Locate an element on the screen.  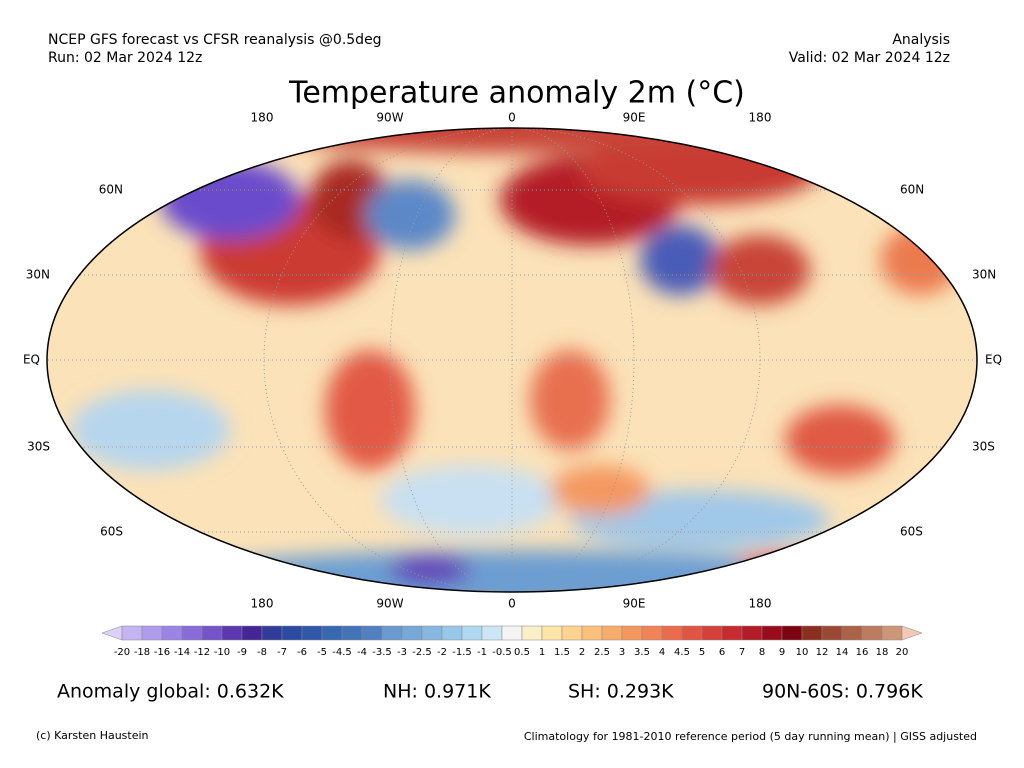
lat-label: 60N is located at coordinates (111, 190).